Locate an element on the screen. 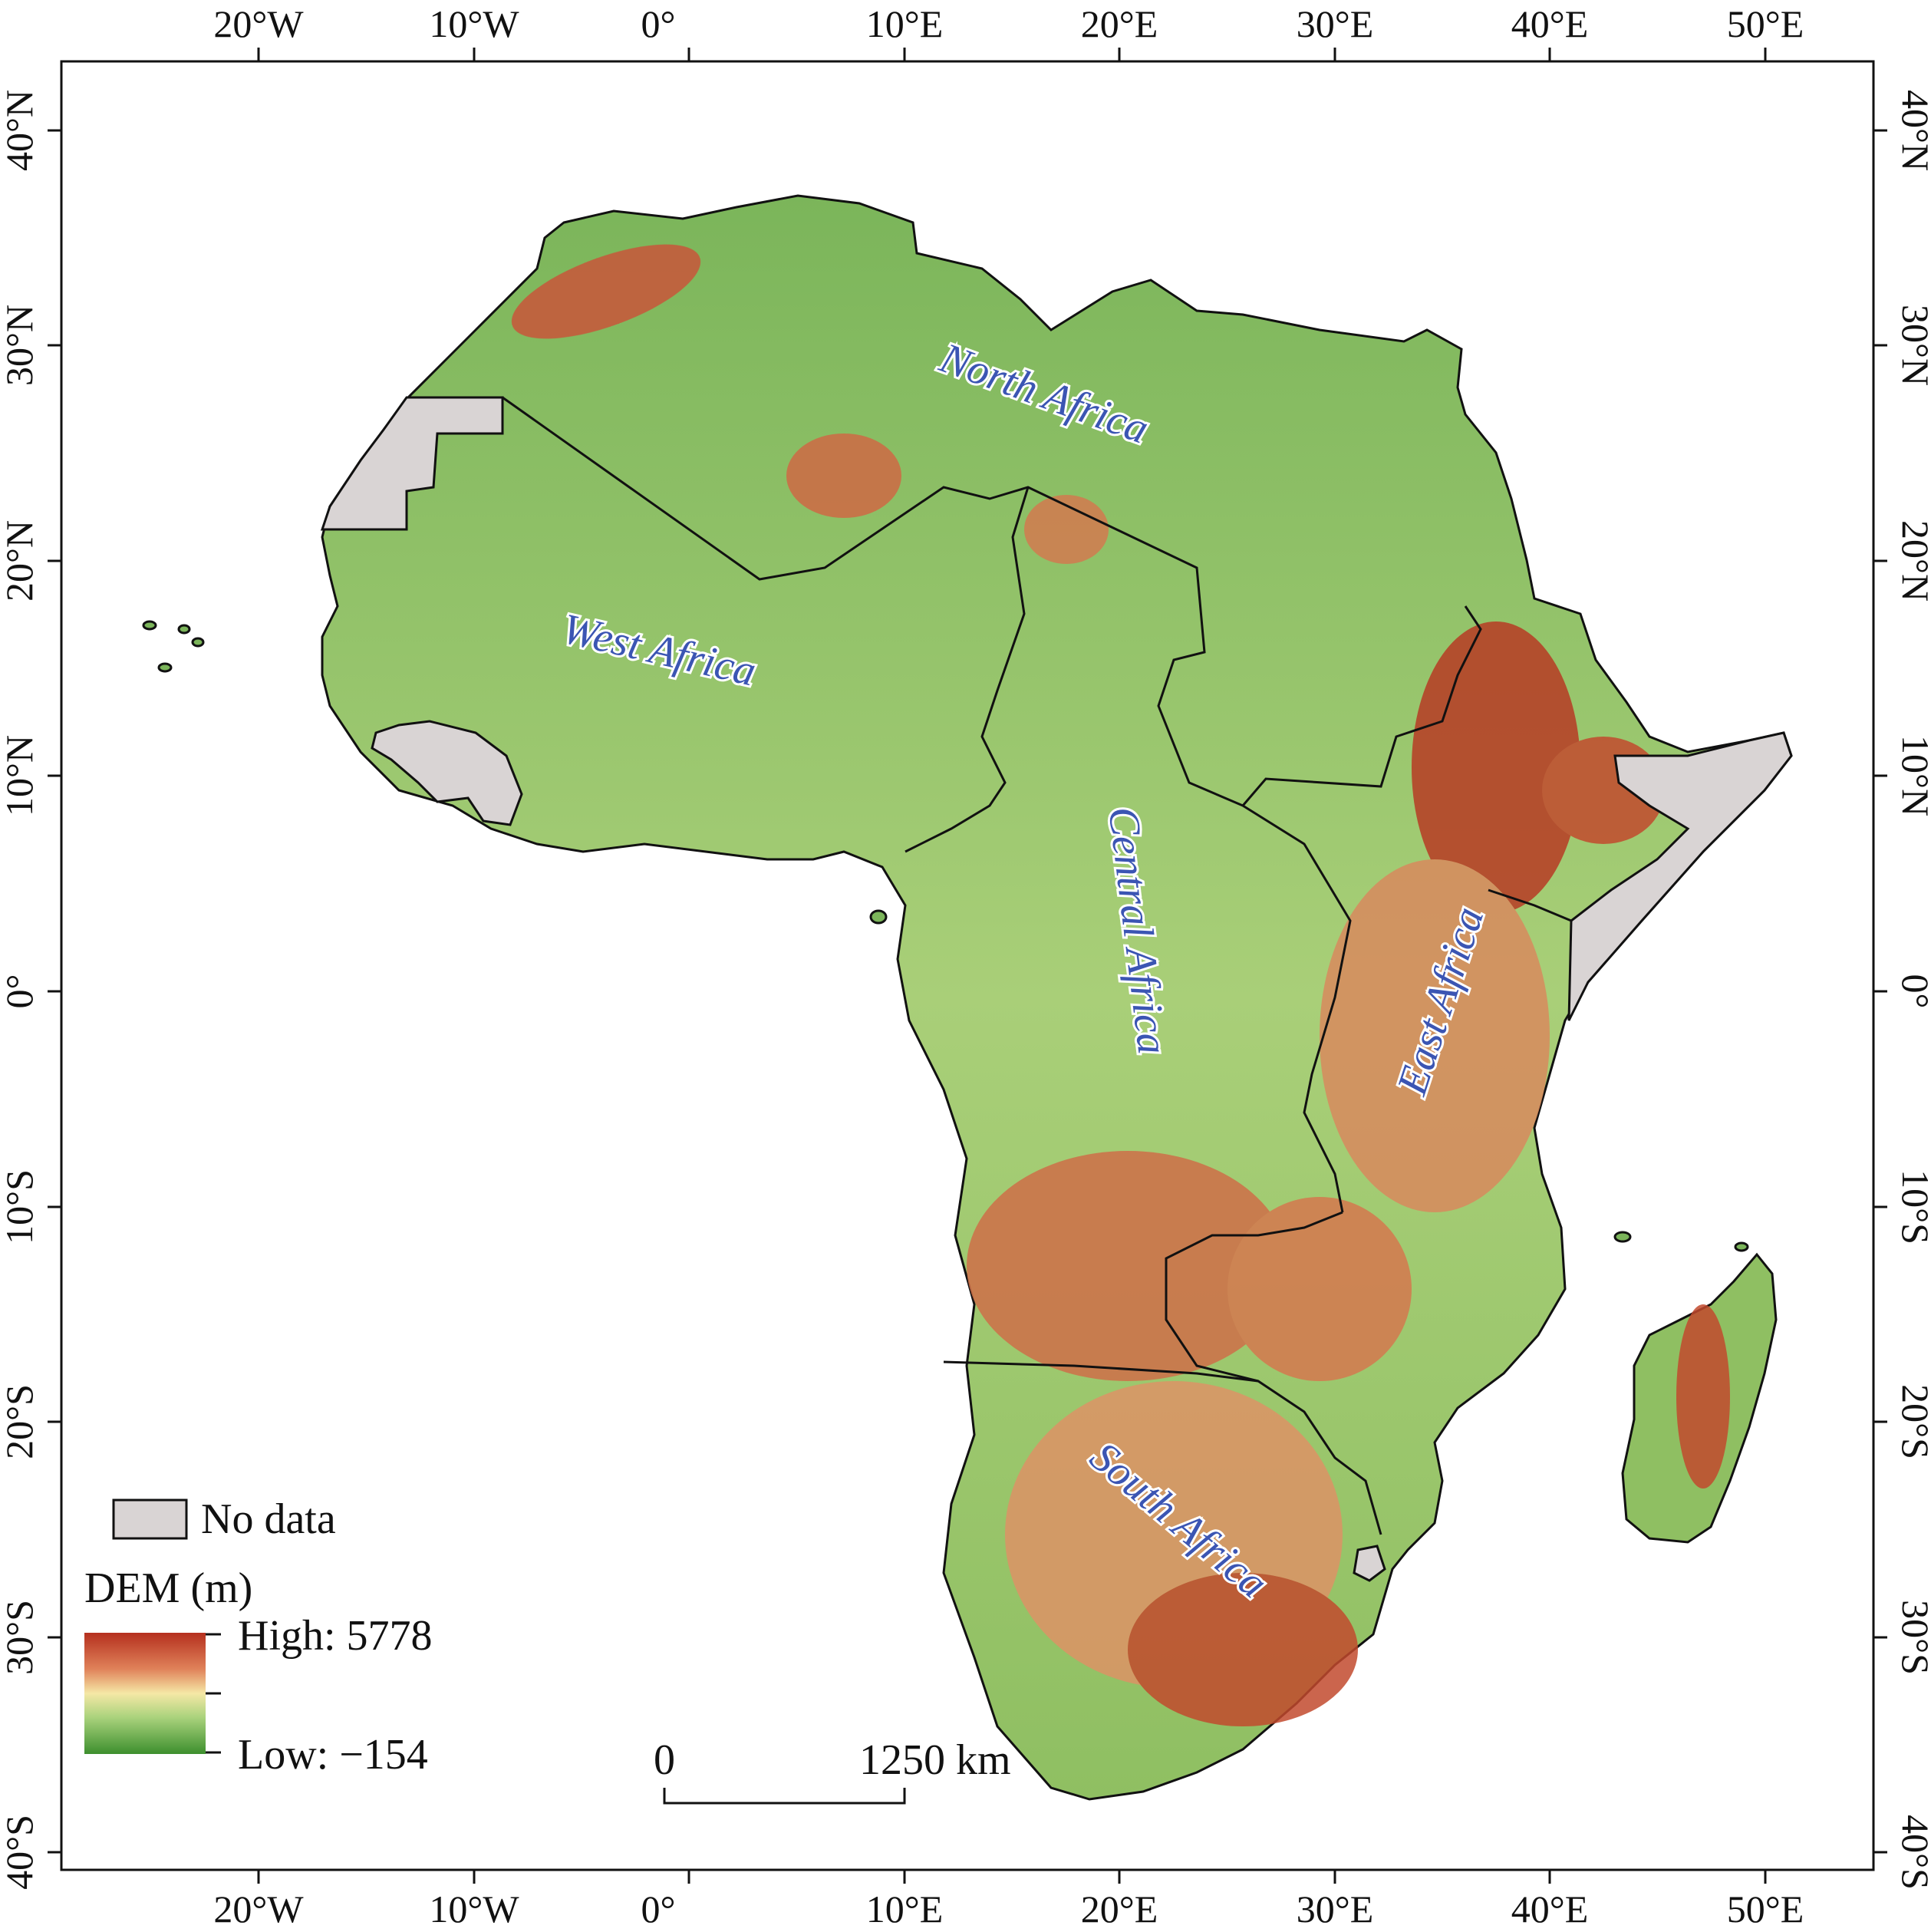  bottom-tick-label: 10°E is located at coordinates (905, 1908).